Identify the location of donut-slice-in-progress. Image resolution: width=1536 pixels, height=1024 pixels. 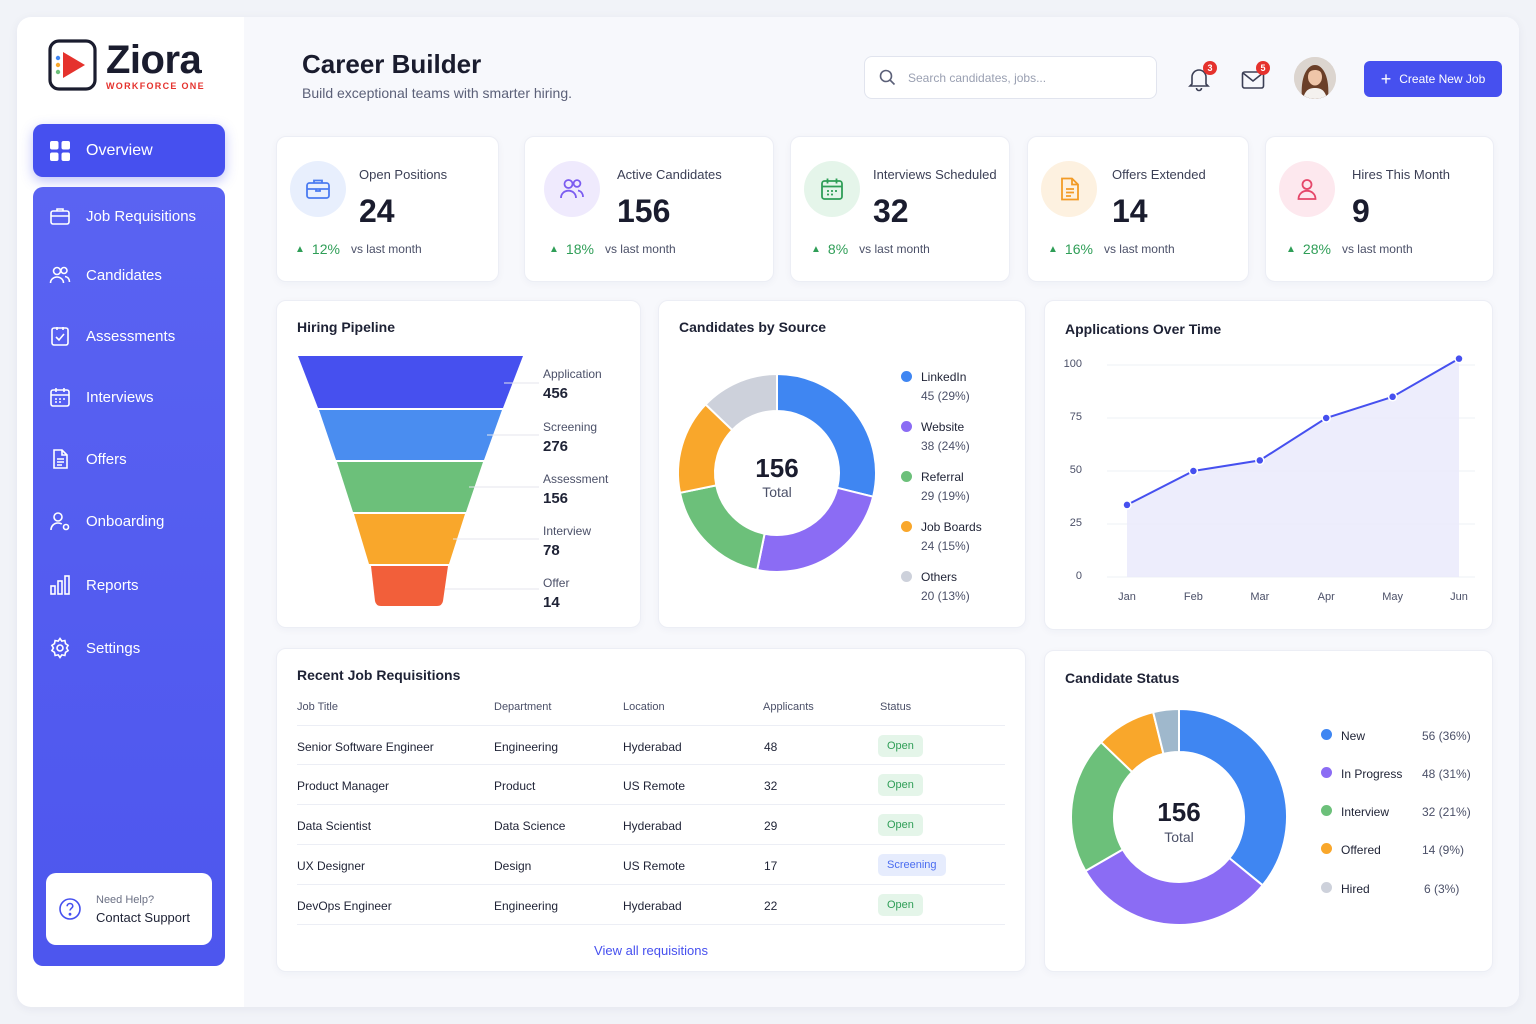
(1174, 887).